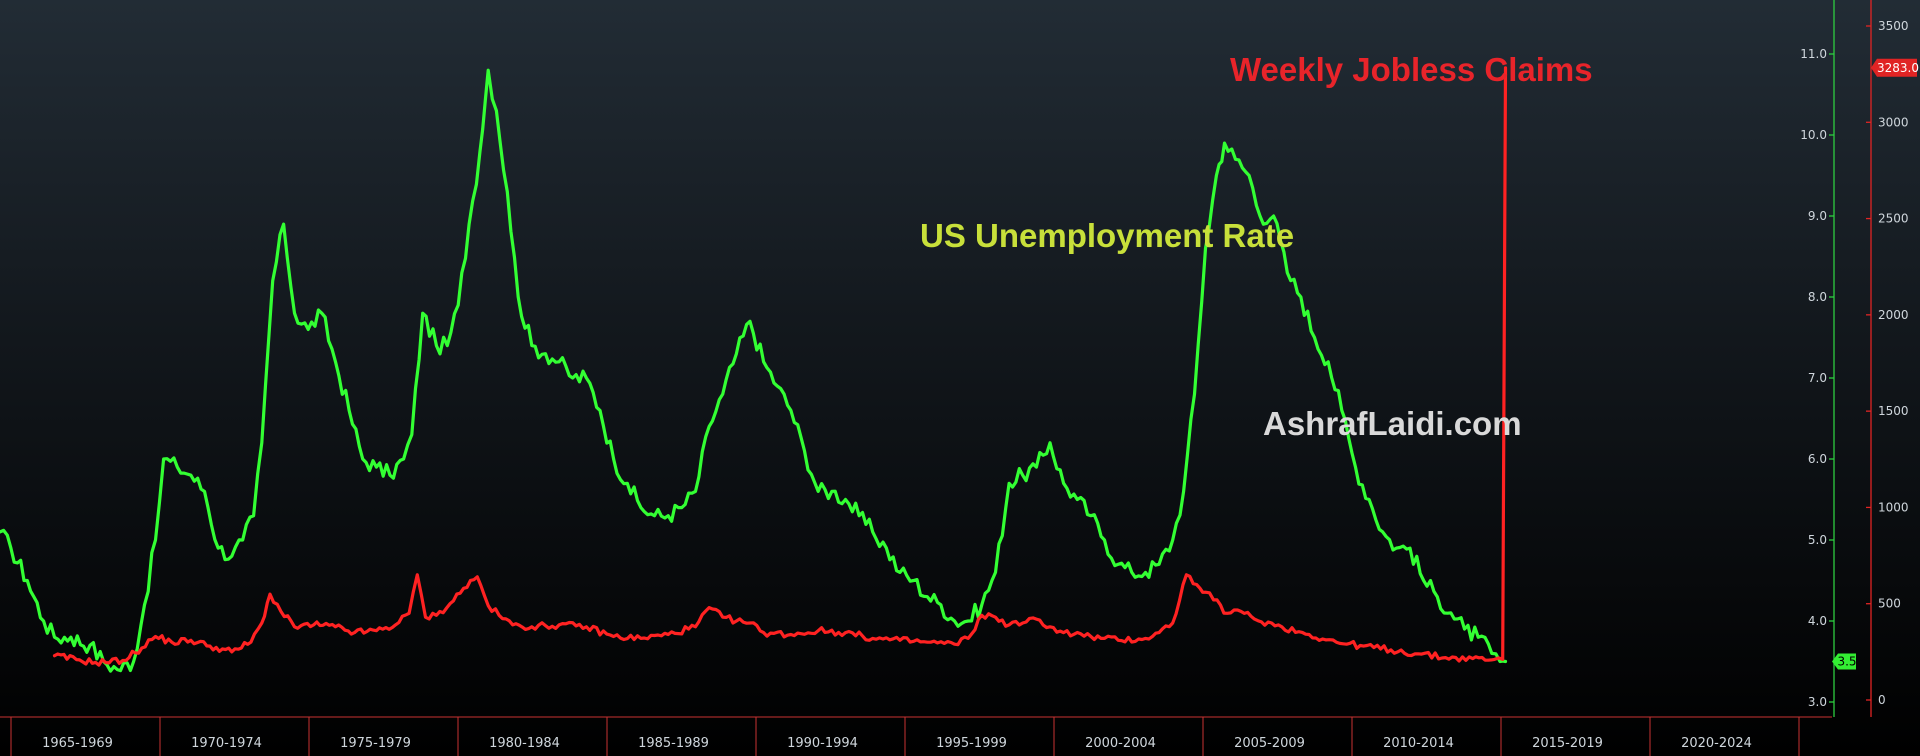  Describe the element at coordinates (1893, 411) in the screenshot. I see `red-axis-label-1500: 1500` at that location.